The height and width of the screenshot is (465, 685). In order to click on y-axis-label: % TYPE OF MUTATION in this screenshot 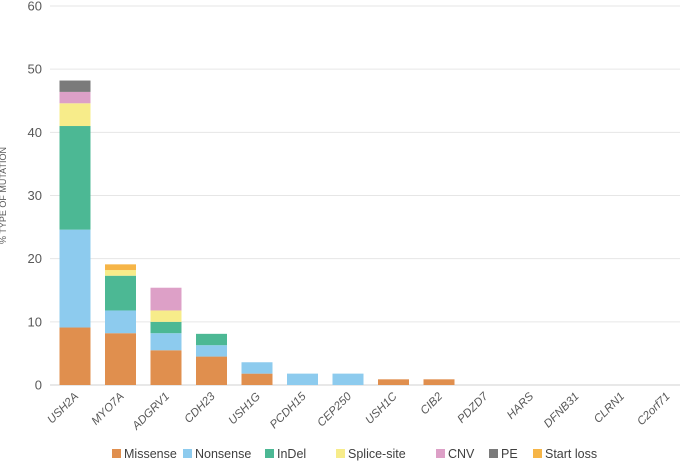, I will do `click(4, 195)`.